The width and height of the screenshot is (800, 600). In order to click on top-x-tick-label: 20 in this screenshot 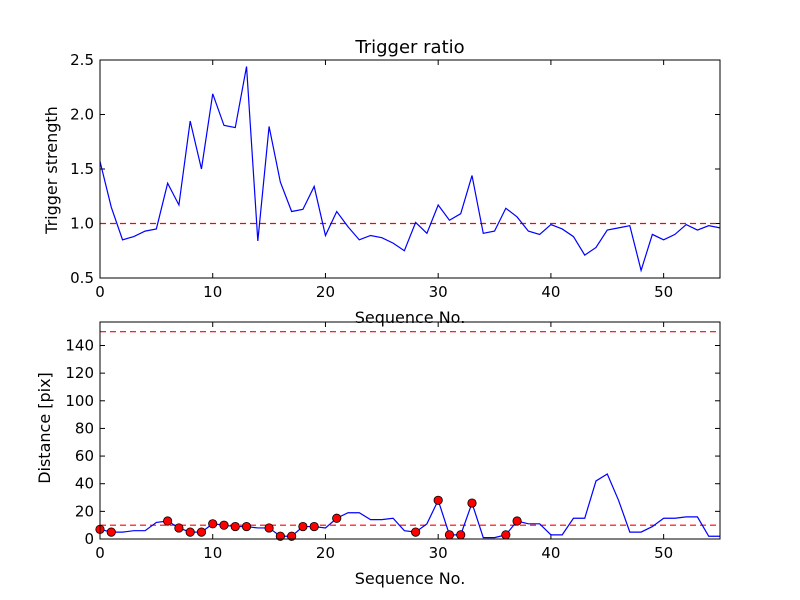, I will do `click(325, 292)`.